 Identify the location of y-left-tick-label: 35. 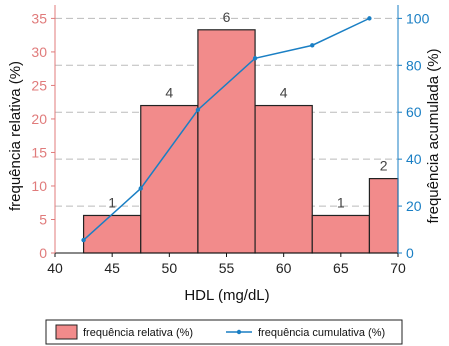
(39, 18).